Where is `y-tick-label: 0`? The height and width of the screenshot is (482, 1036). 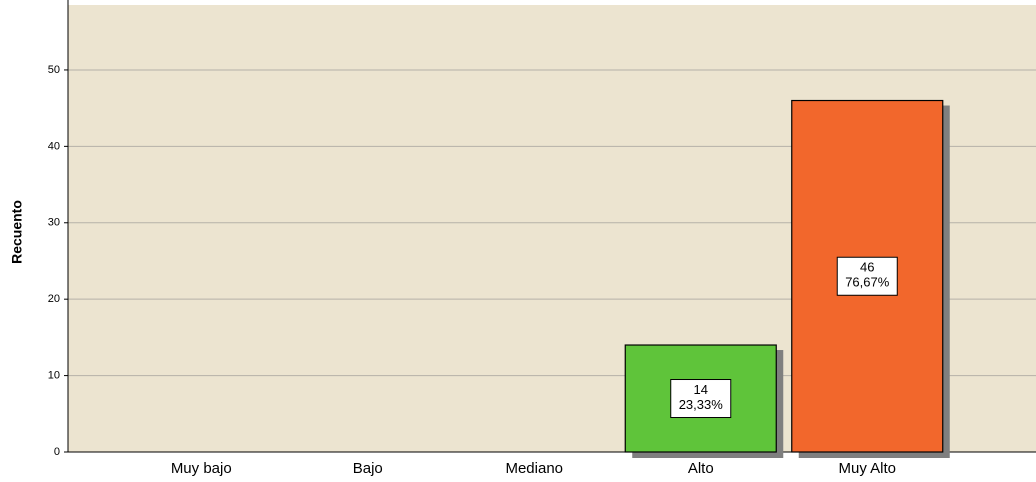 y-tick-label: 0 is located at coordinates (57, 452).